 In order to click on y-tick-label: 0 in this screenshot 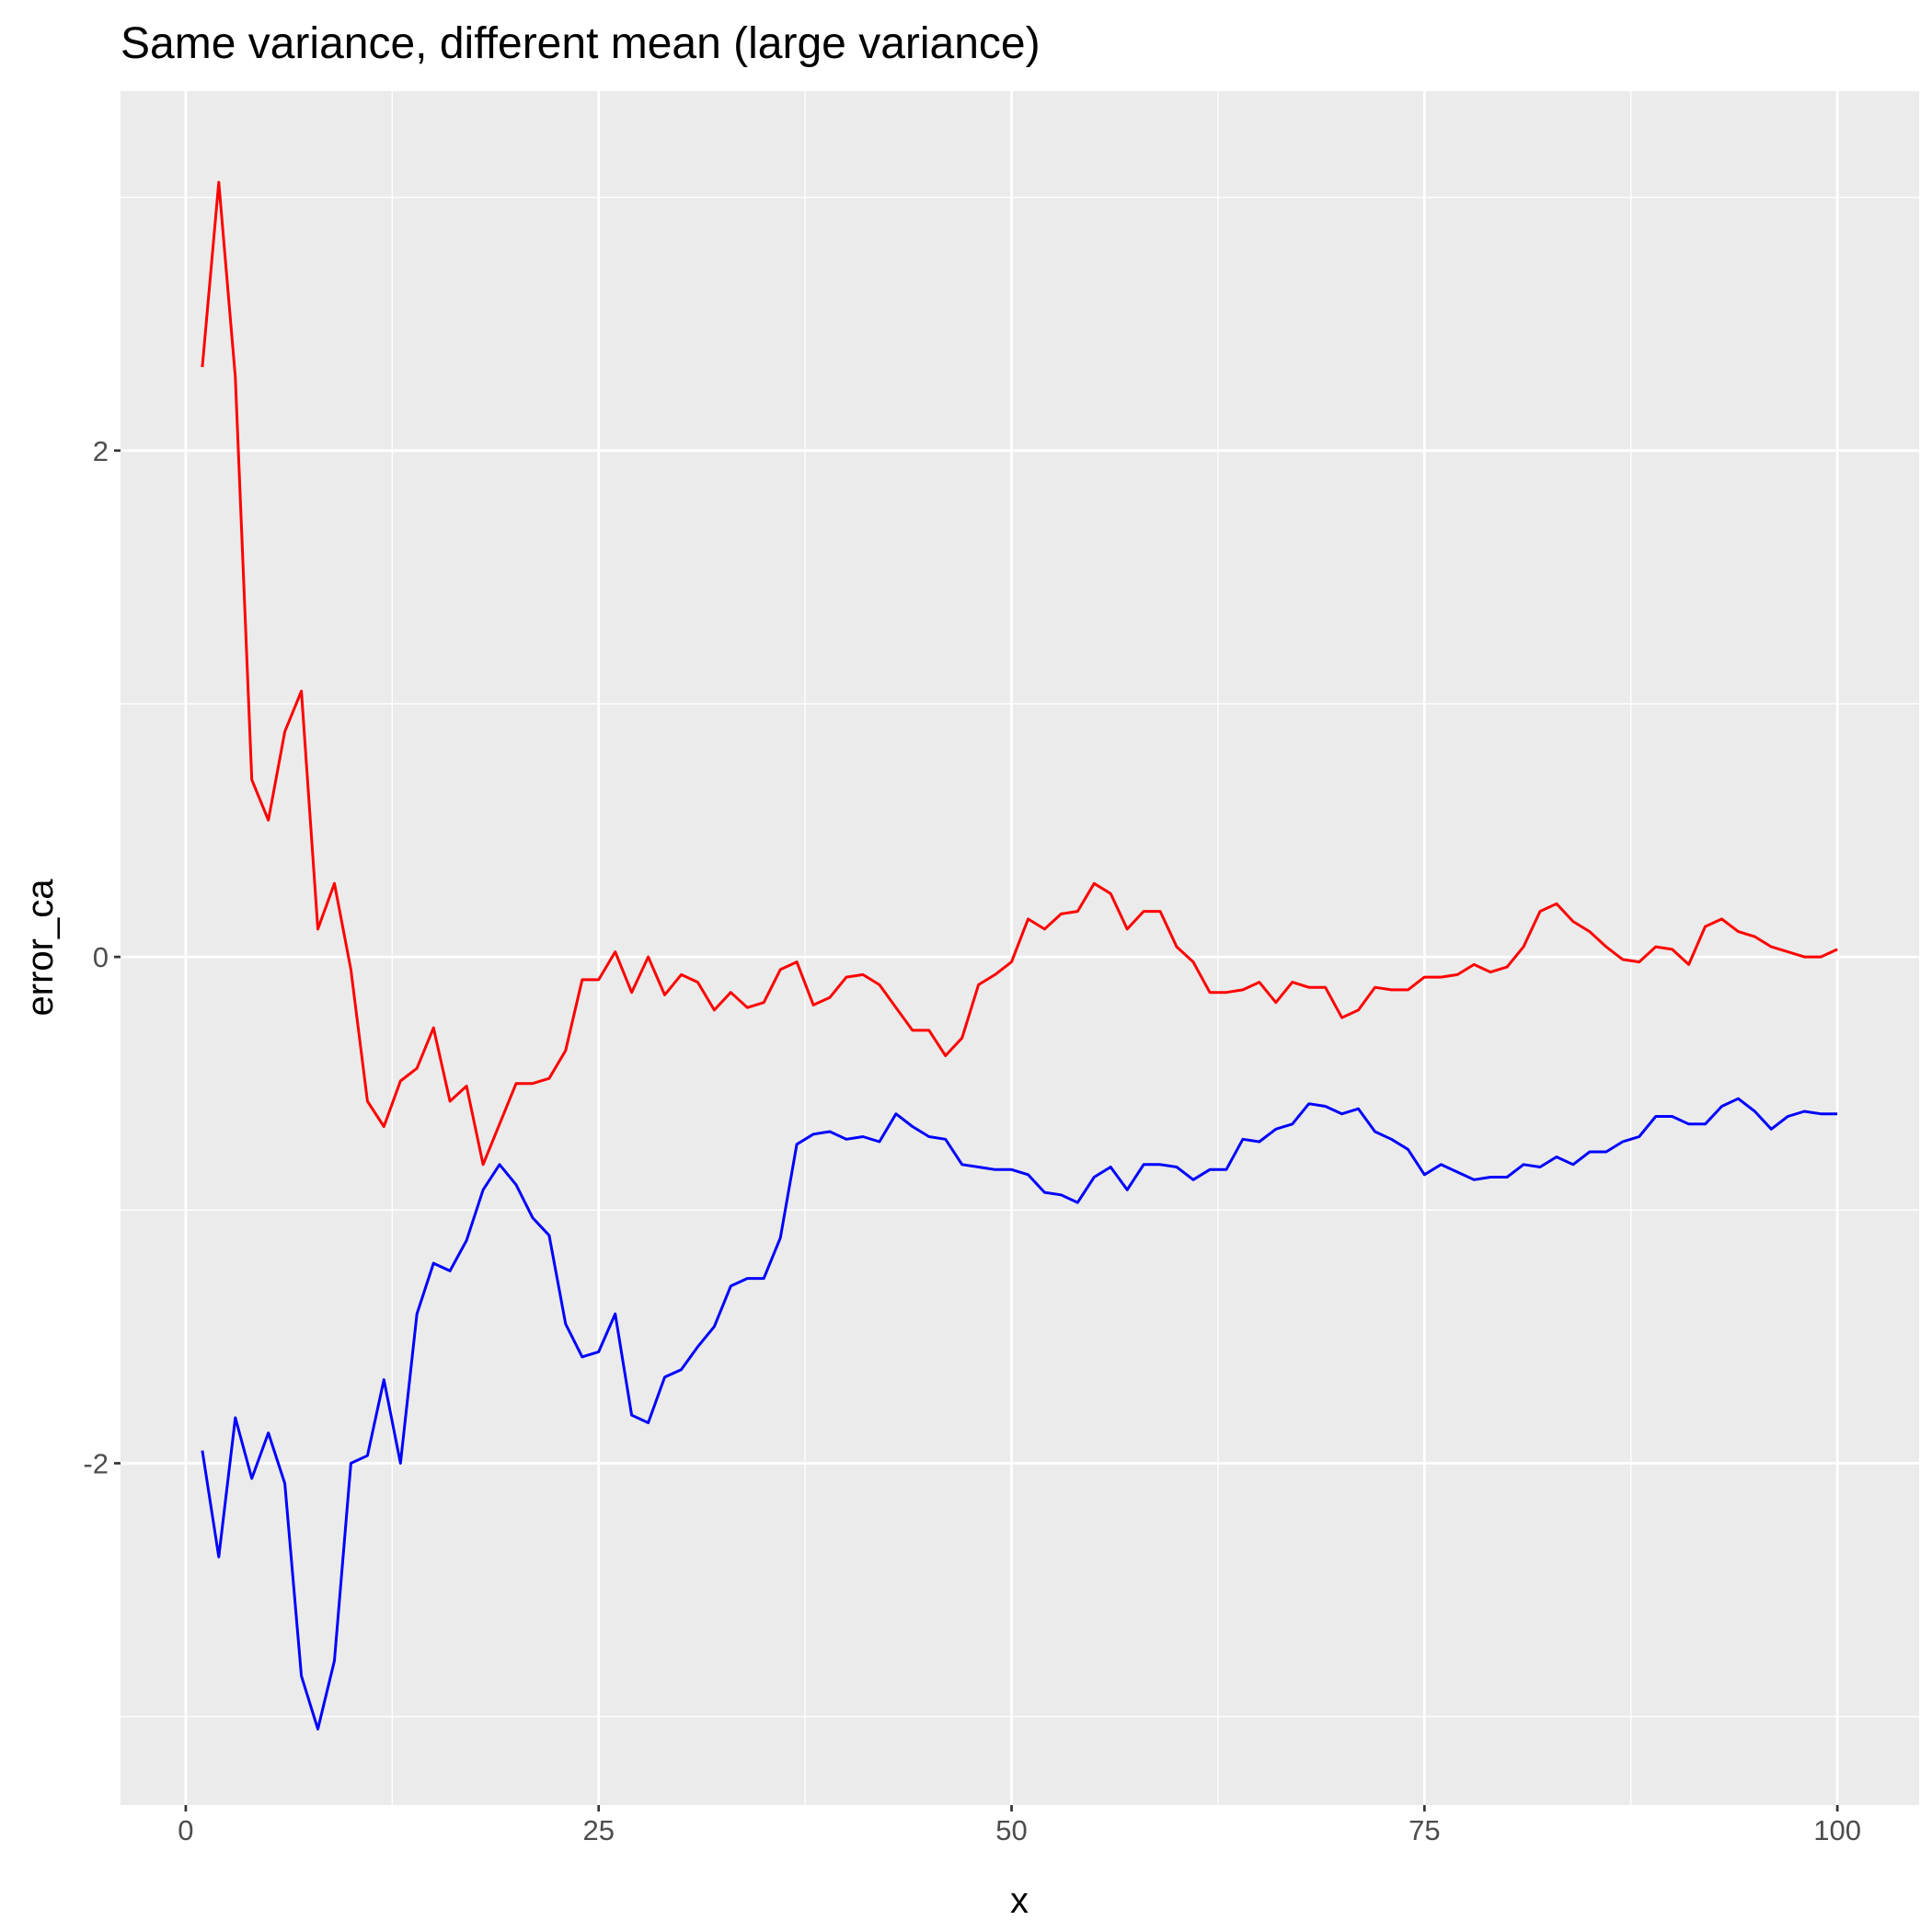, I will do `click(101, 957)`.